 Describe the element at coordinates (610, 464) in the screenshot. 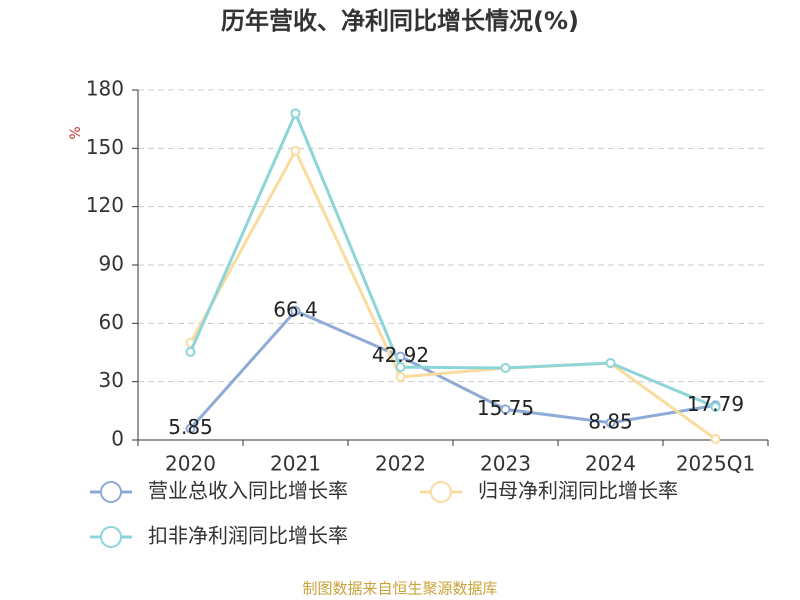

I see `x-tick-label: 2024` at that location.